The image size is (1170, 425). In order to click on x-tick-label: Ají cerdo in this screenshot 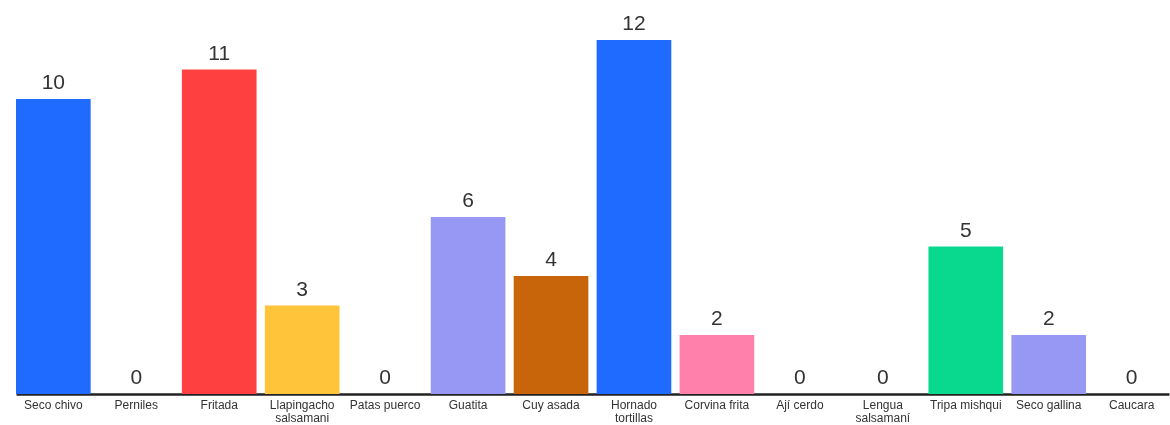, I will do `click(800, 404)`.